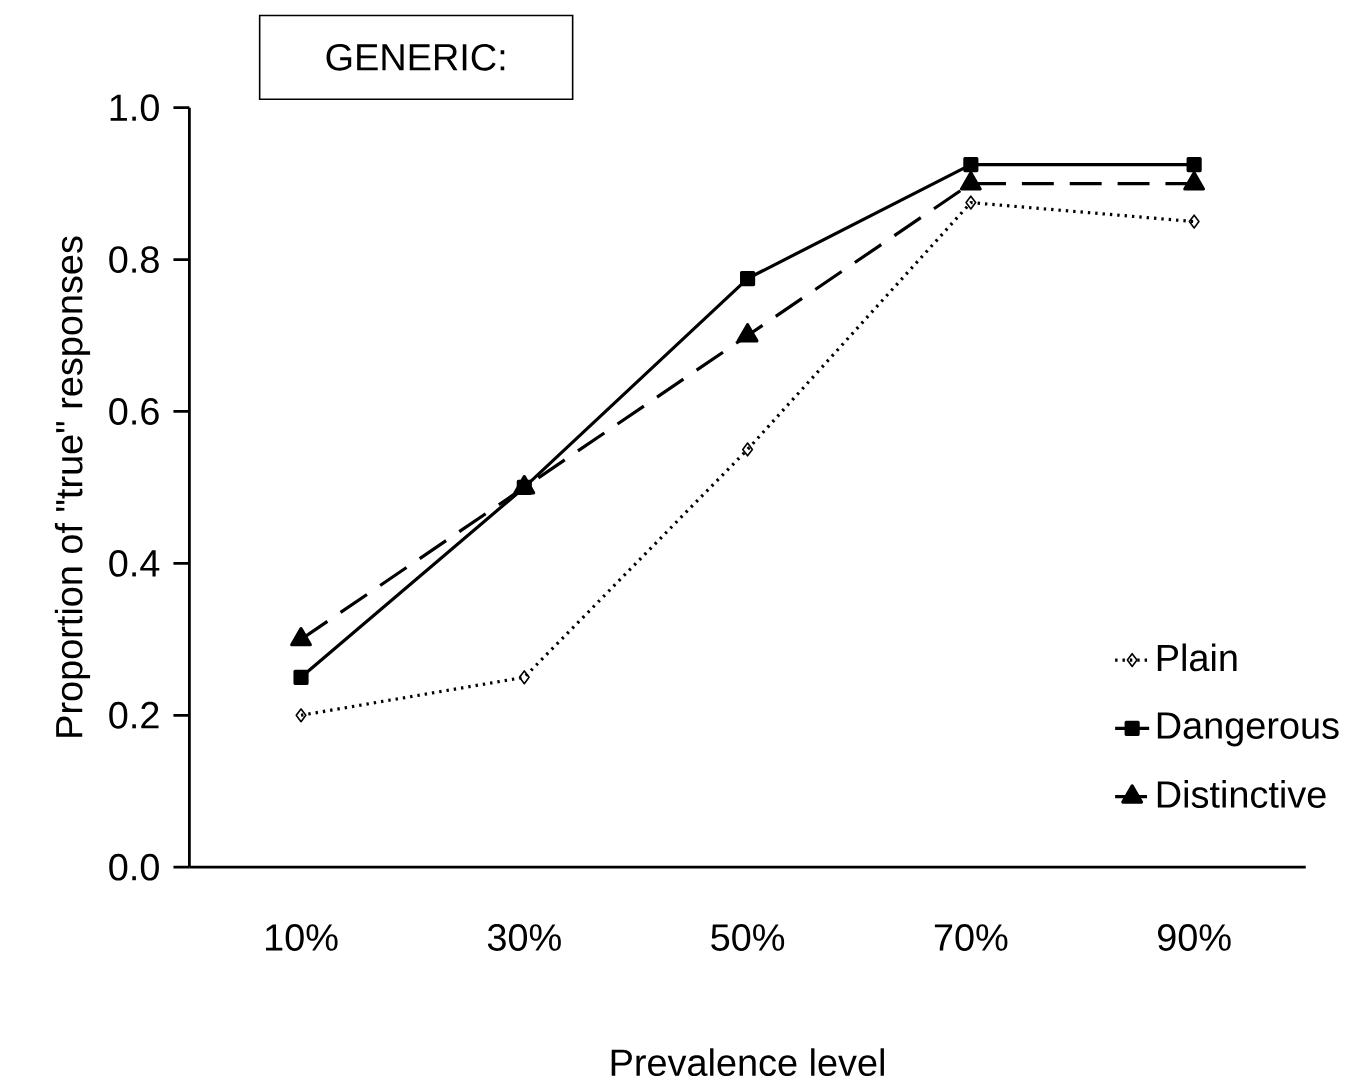 Image resolution: width=1350 pixels, height=1089 pixels. Describe the element at coordinates (134, 411) in the screenshot. I see `y-tick-label: 0.6` at that location.